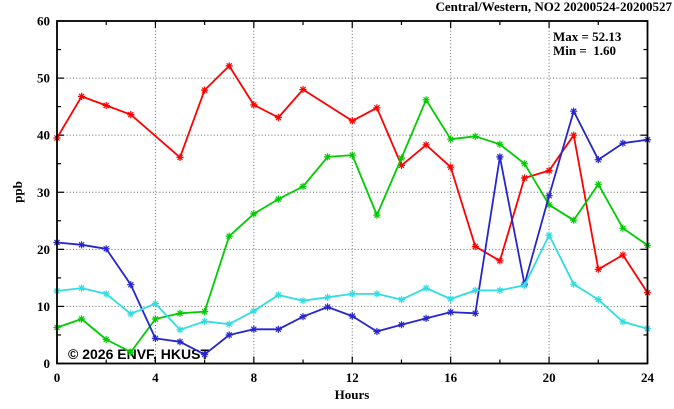 This screenshot has width=674, height=409. What do you see at coordinates (43, 135) in the screenshot?
I see `y-tick-label: 40` at bounding box center [43, 135].